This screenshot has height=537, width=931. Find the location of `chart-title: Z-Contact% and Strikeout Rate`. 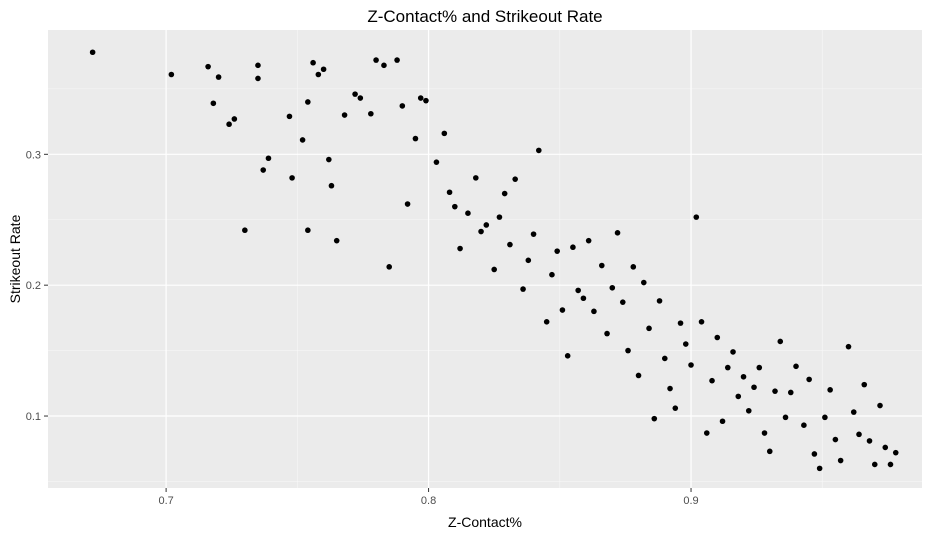

chart-title: Z-Contact% and Strikeout Rate is located at coordinates (484, 16).